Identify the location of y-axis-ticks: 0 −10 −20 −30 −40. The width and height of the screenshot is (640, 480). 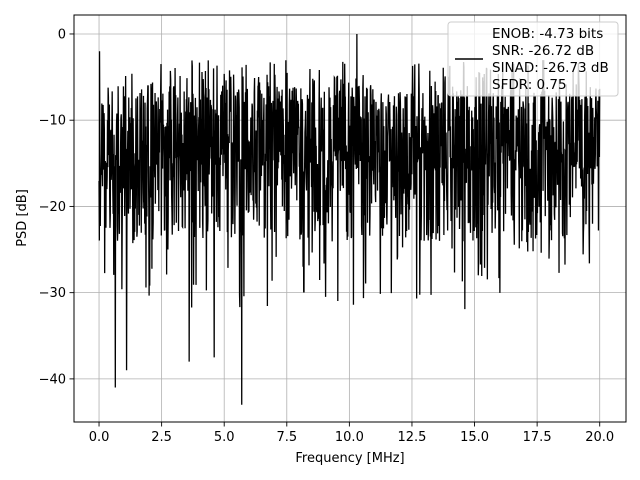
(56, 207).